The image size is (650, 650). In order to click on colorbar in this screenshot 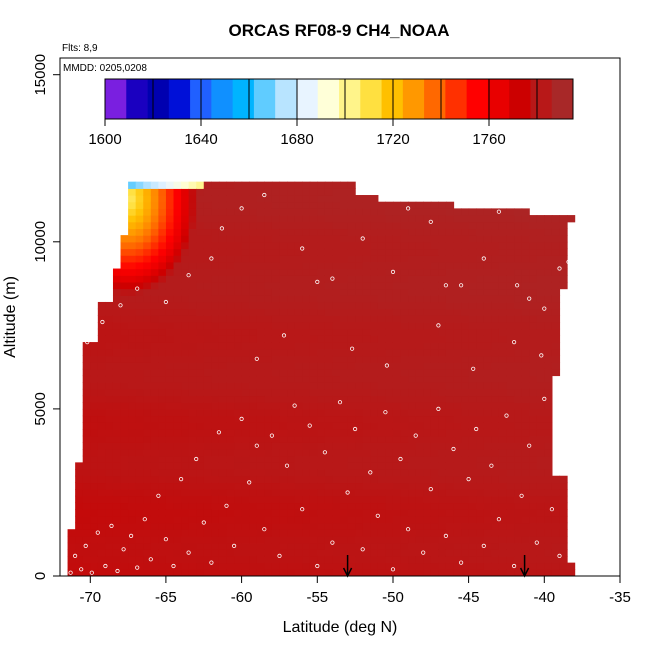, I will do `click(339, 99)`.